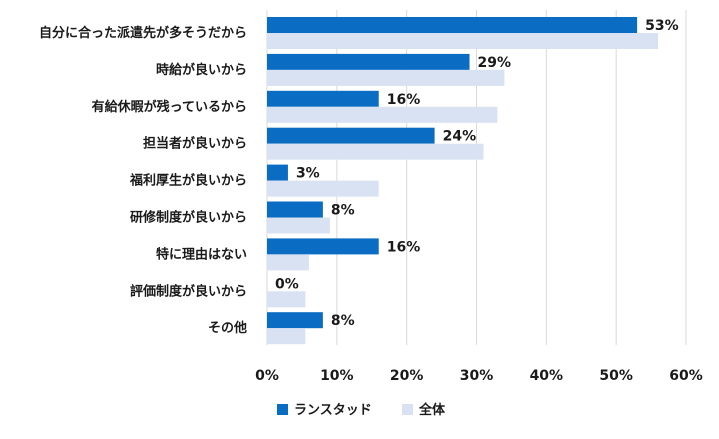  What do you see at coordinates (308, 174) in the screenshot?
I see `data-label: 3%` at bounding box center [308, 174].